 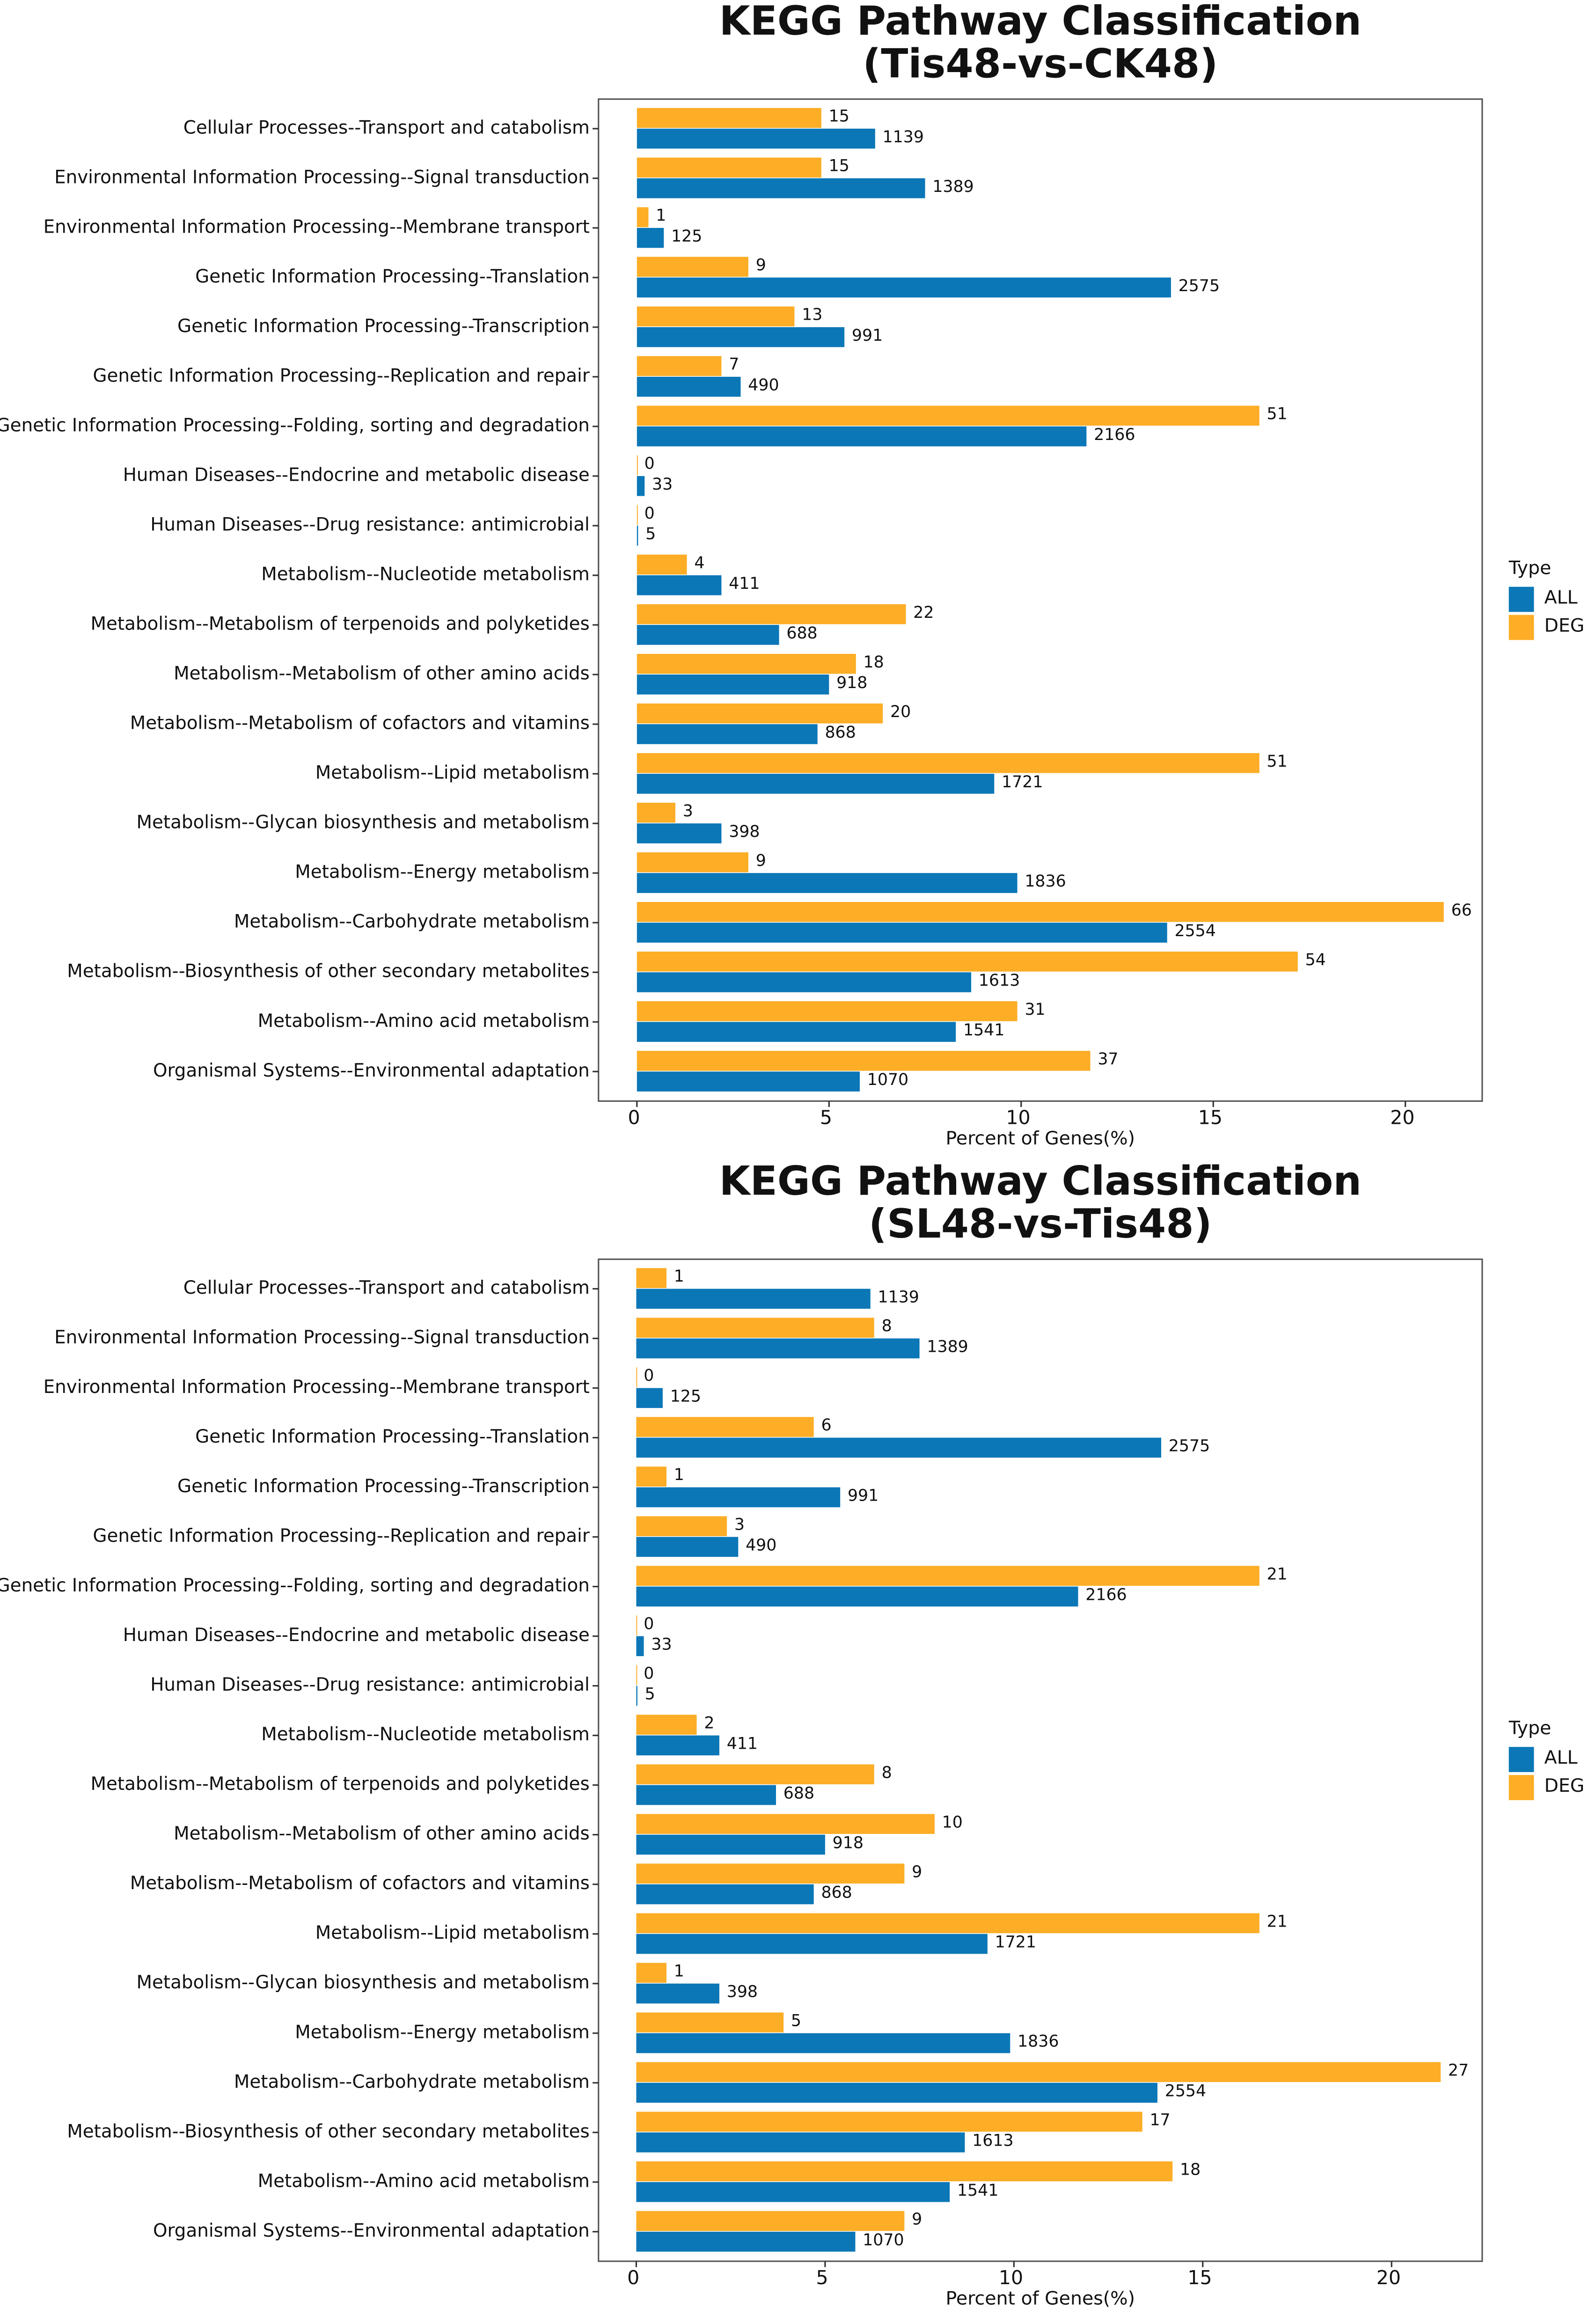 I want to click on data-label: 1389, so click(x=953, y=186).